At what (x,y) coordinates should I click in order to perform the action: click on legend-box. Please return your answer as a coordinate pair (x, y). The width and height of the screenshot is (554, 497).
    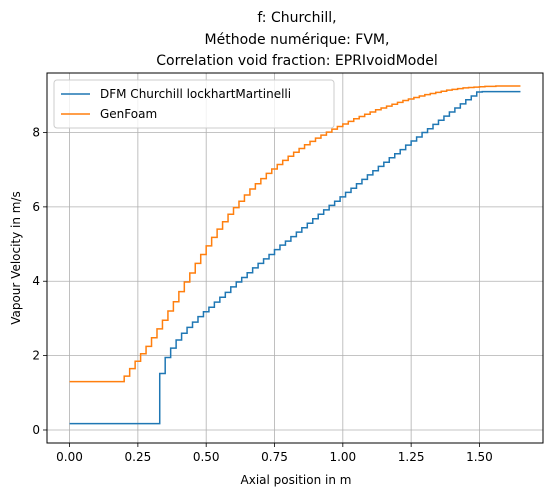
    Looking at the image, I should click on (194, 104).